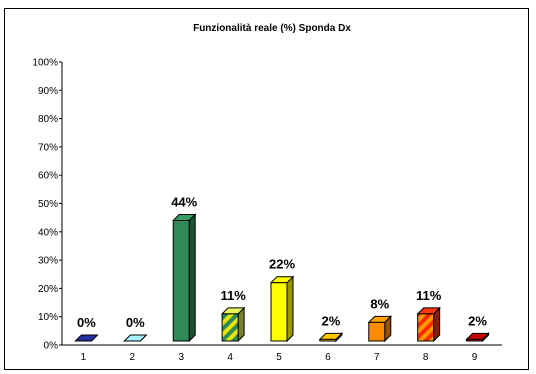 The width and height of the screenshot is (536, 374). What do you see at coordinates (426, 357) in the screenshot?
I see `x-tick-label: 8` at bounding box center [426, 357].